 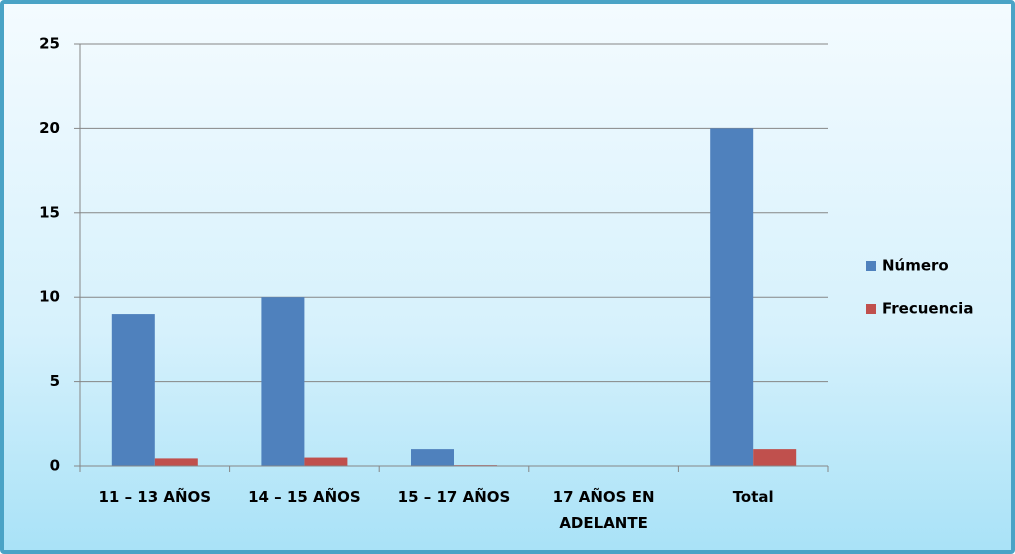 I want to click on x-tick-label: 17 AÑOS EN ADELANTE, so click(x=603, y=510).